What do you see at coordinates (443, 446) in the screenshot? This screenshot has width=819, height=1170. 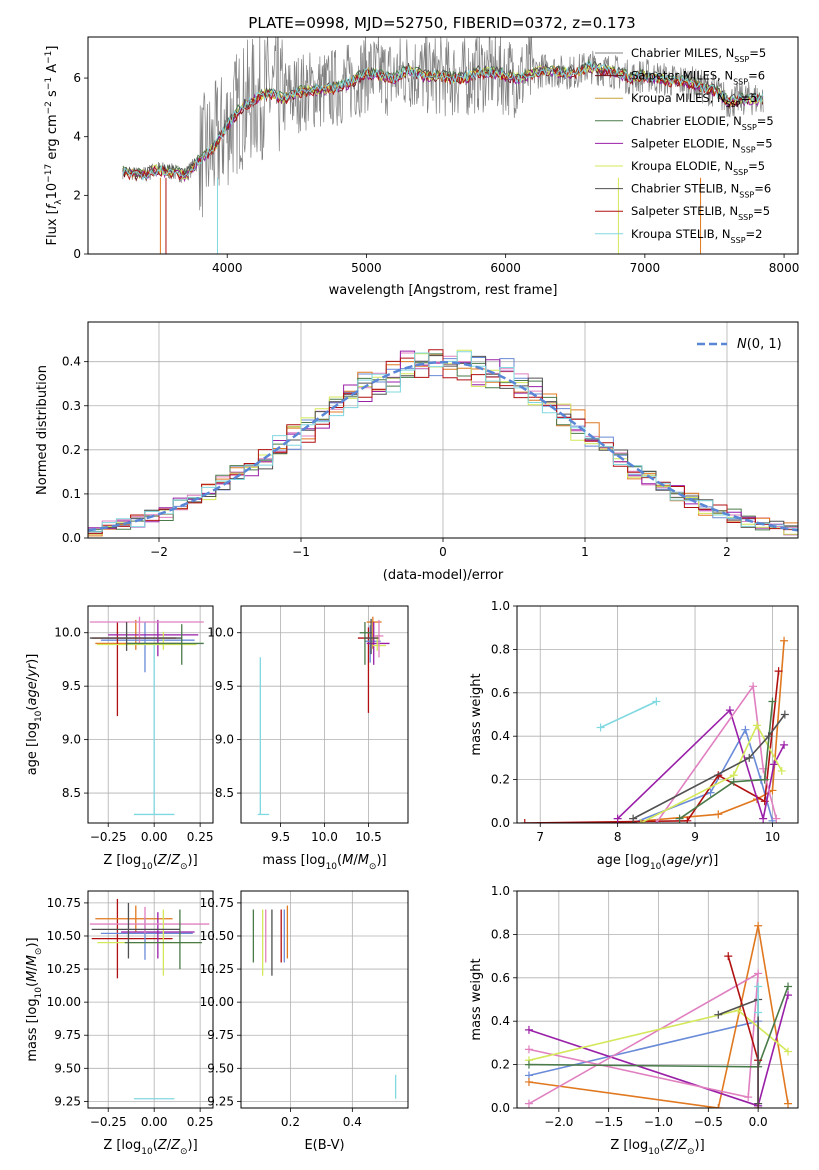 I see `normal-curve` at bounding box center [443, 446].